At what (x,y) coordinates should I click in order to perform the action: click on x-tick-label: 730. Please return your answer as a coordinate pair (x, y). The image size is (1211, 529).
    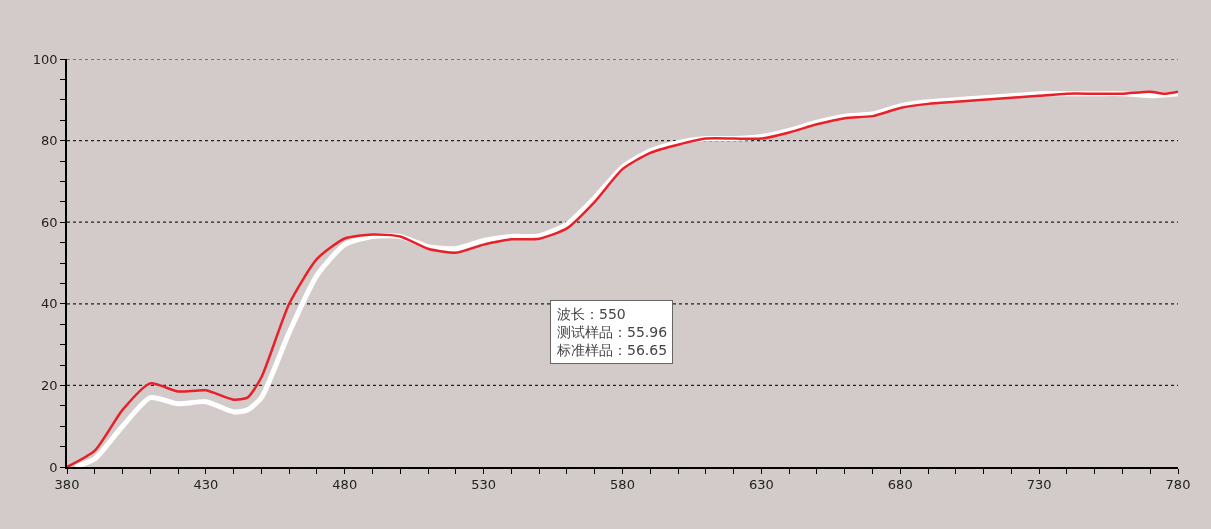
    Looking at the image, I should click on (1039, 485).